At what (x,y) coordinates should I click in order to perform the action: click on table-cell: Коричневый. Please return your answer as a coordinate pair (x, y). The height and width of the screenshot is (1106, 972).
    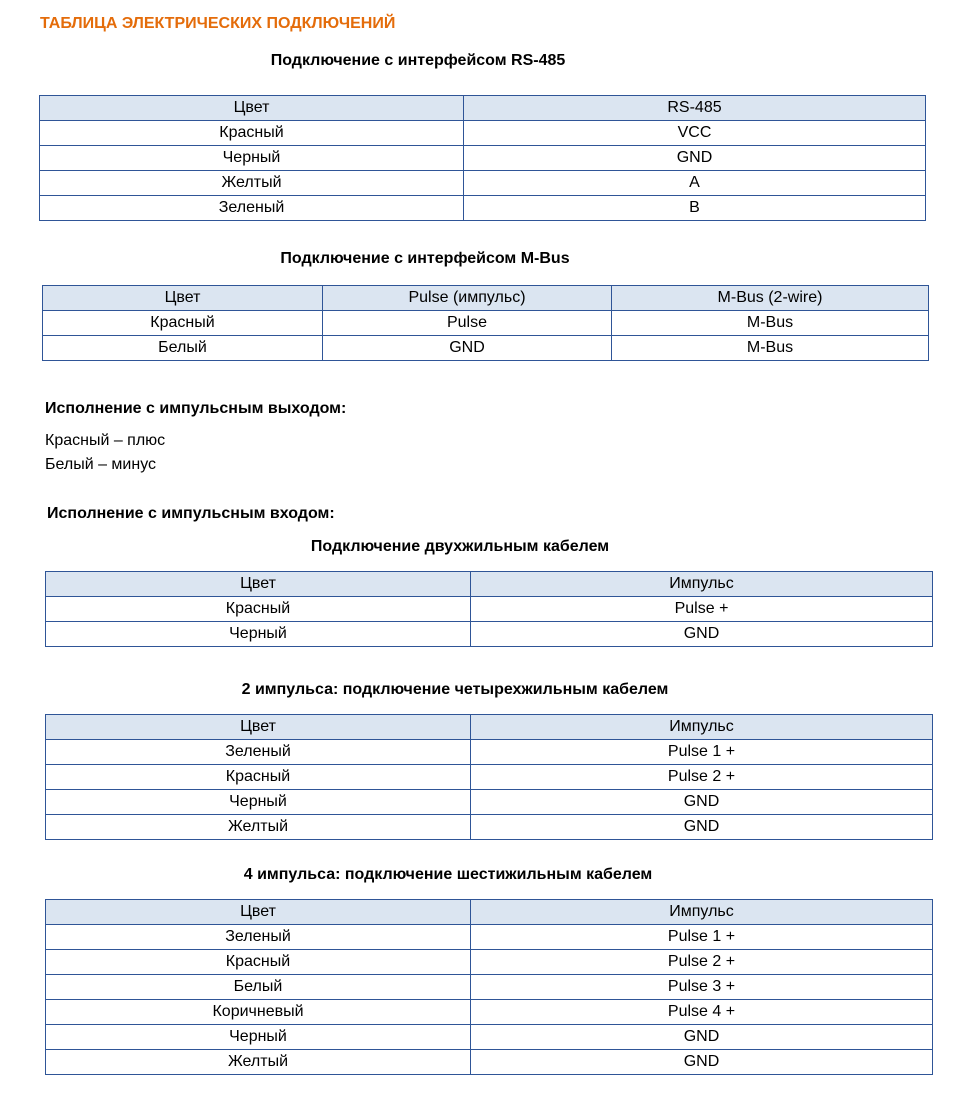
    Looking at the image, I should click on (258, 1012).